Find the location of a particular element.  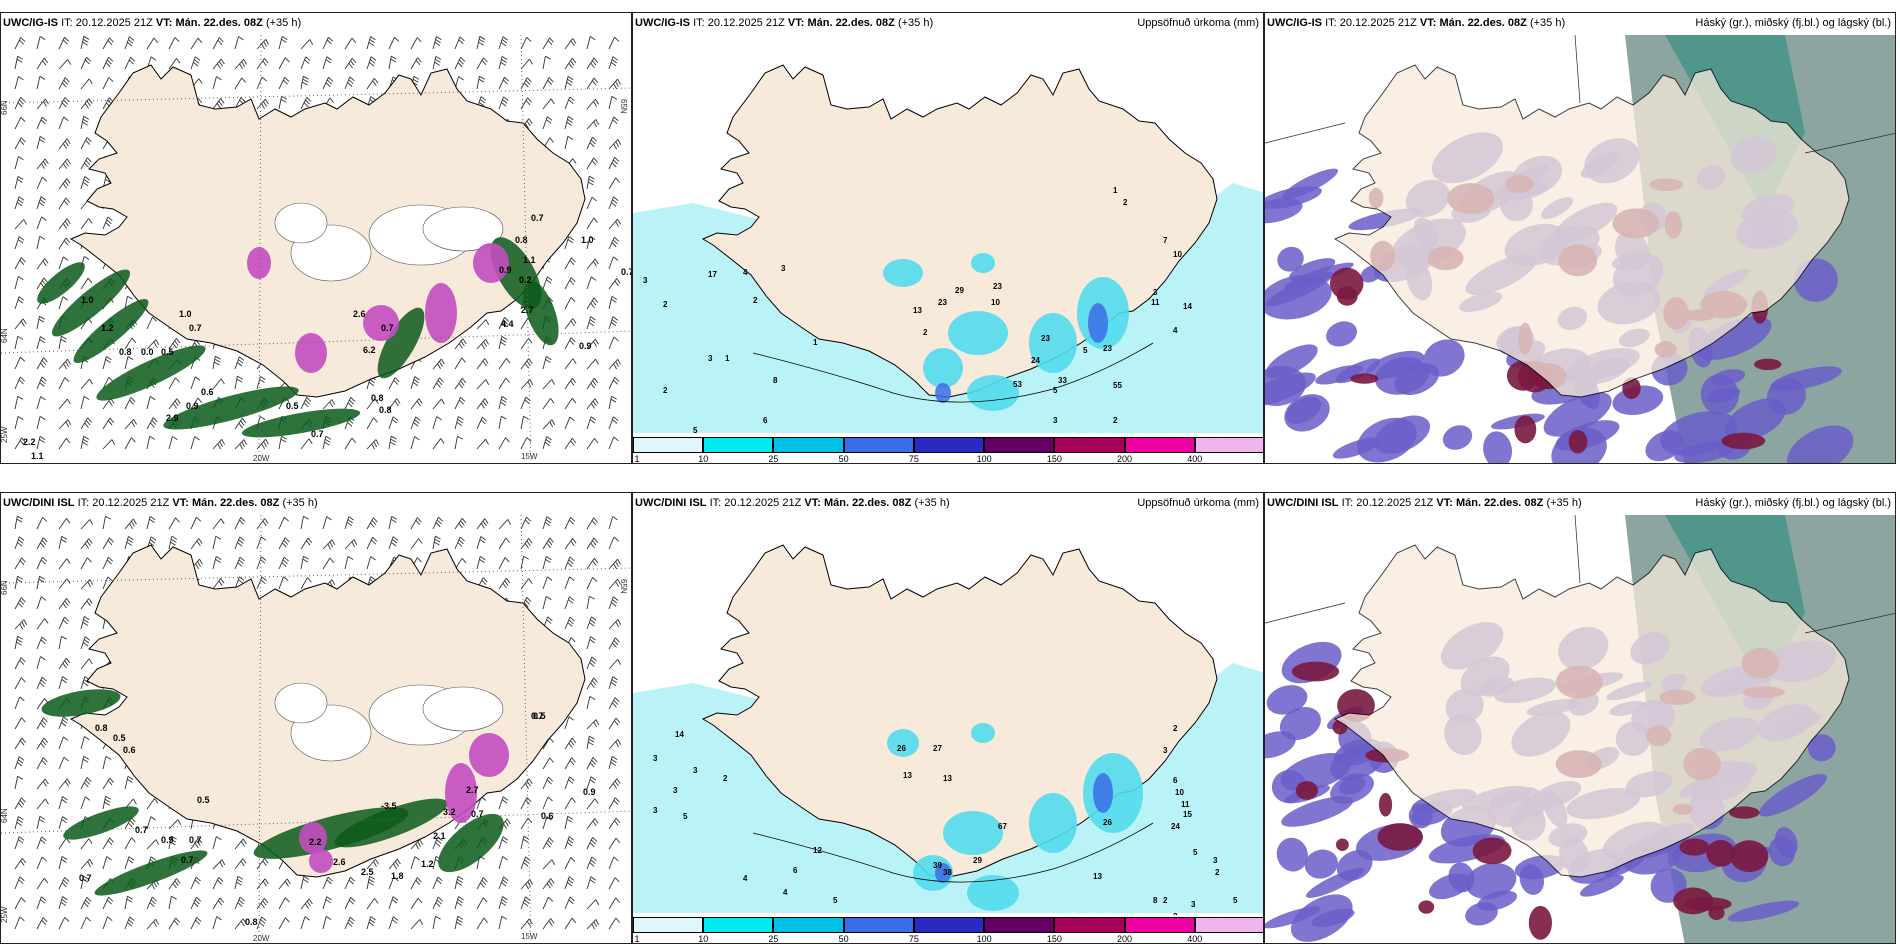

precip-streak is located at coordinates (1236, 383).